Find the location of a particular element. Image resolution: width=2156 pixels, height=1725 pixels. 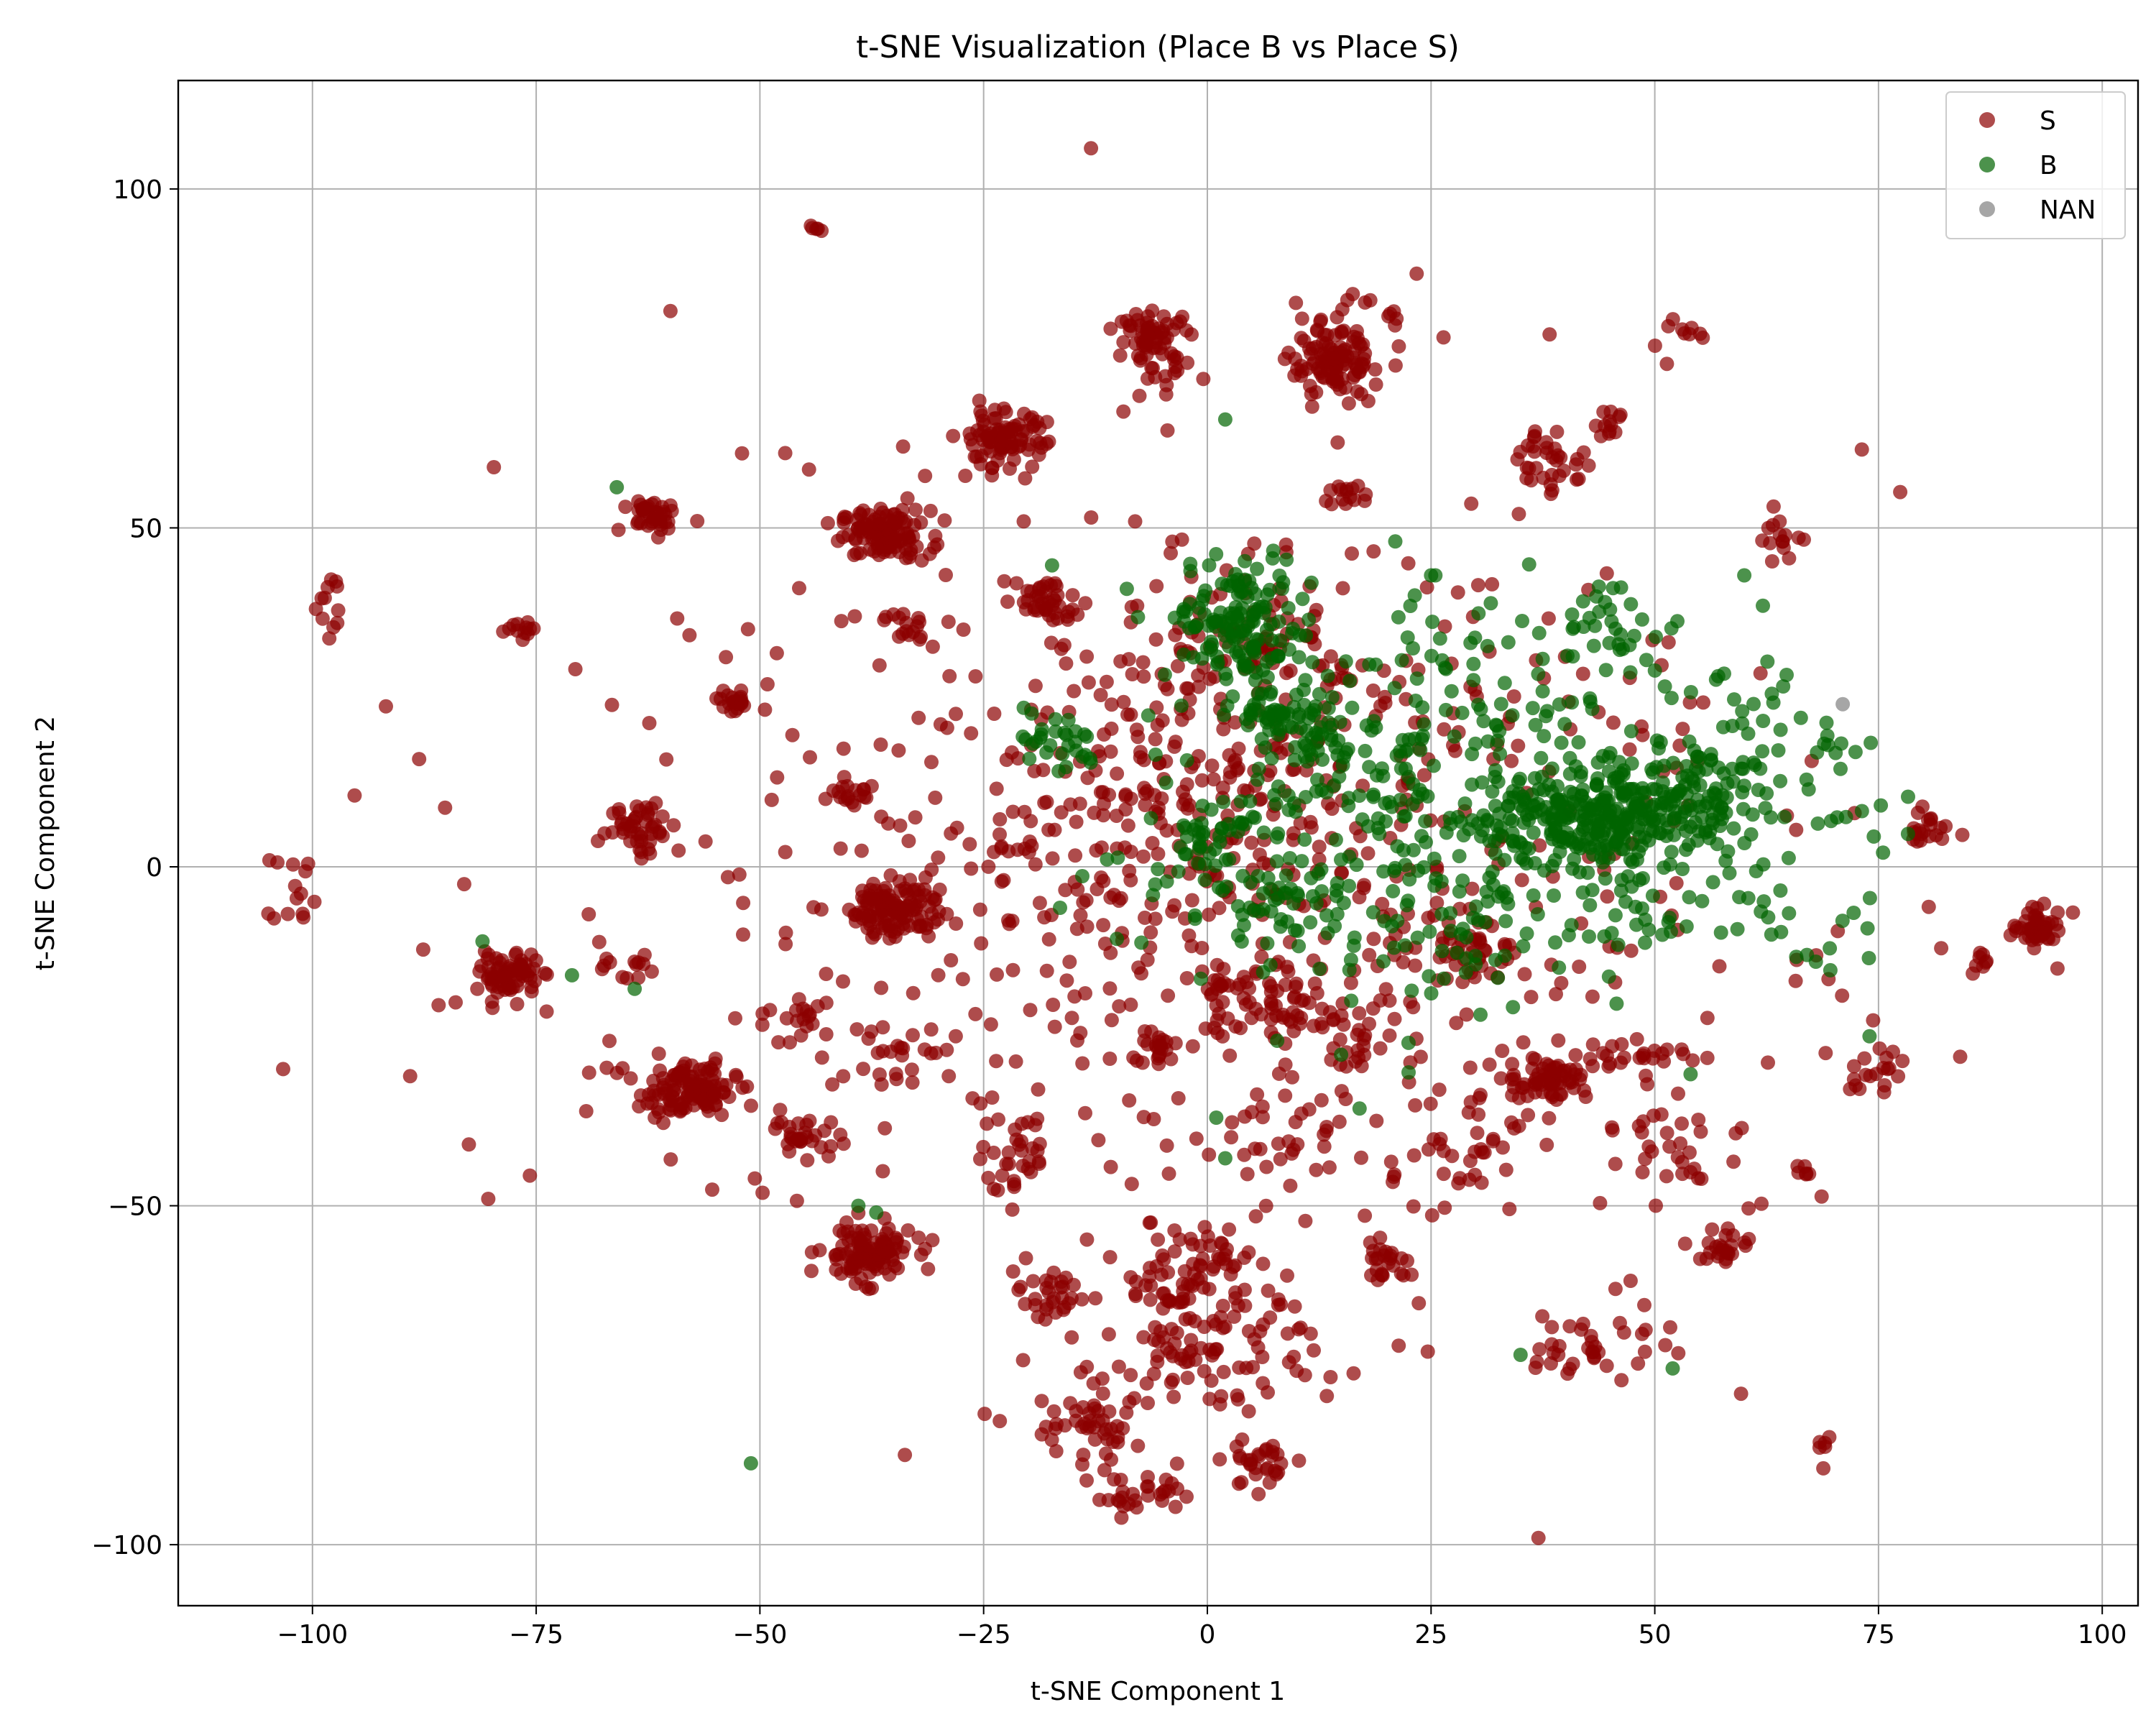

x-tick-label: −75 is located at coordinates (536, 1635).